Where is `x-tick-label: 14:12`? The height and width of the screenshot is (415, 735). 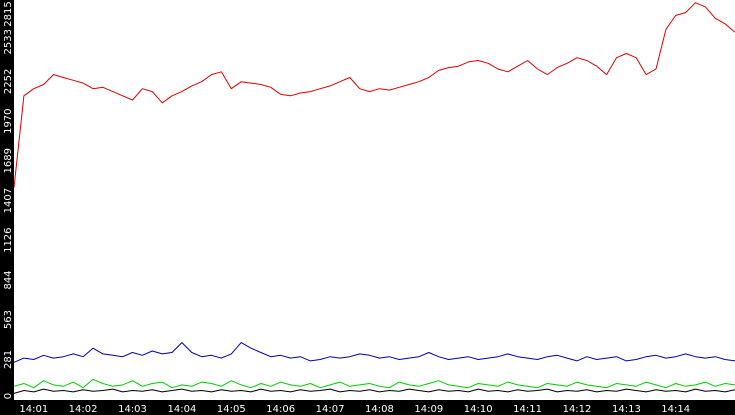
x-tick-label: 14:12 is located at coordinates (577, 409).